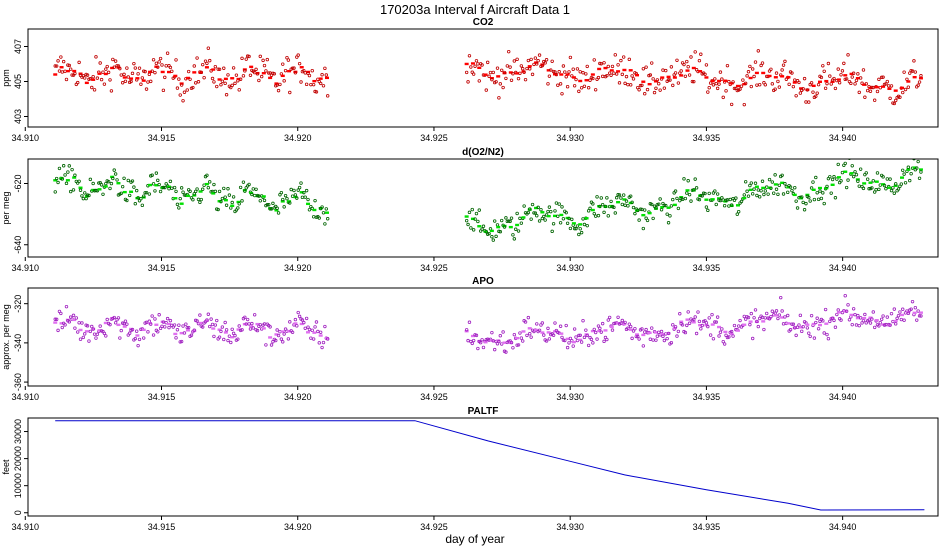 The image size is (950, 550). I want to click on x-tick-label: 34.935, so click(707, 138).